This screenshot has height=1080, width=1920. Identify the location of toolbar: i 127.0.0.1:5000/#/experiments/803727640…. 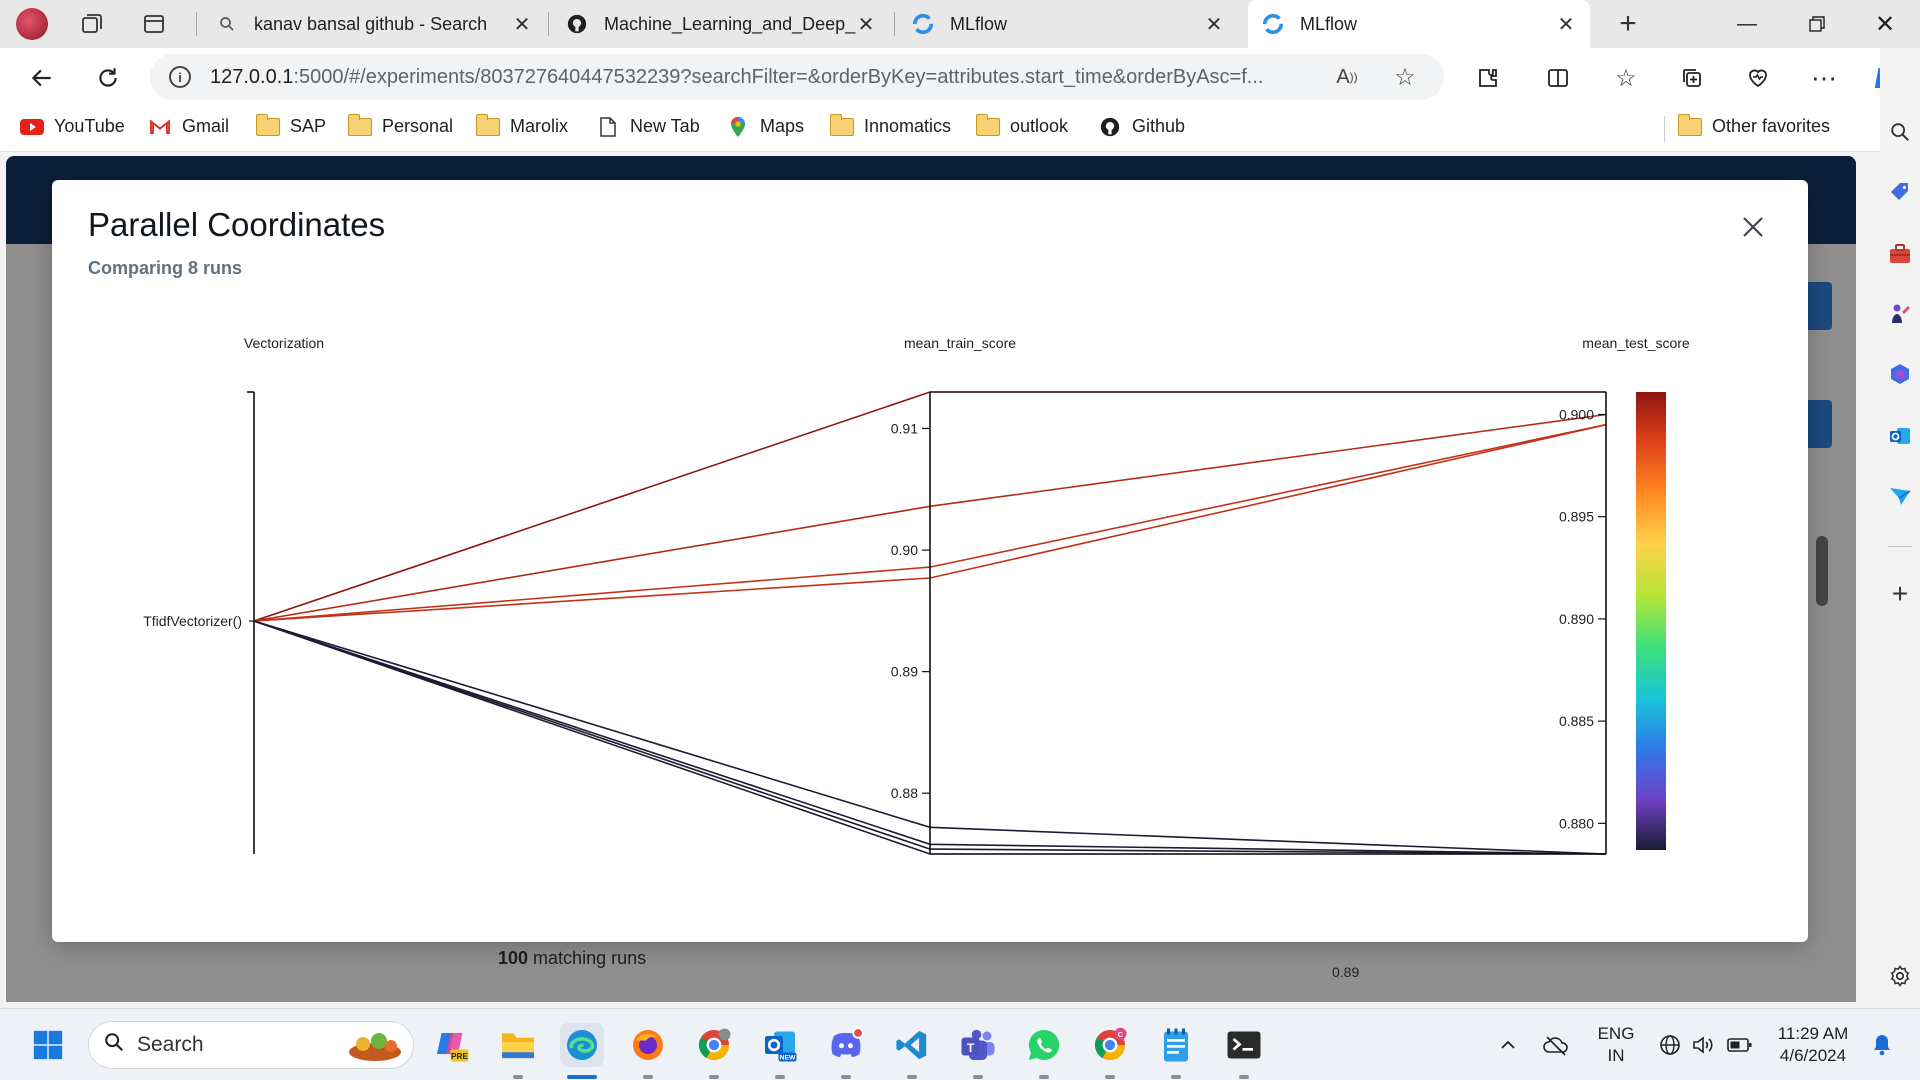
(960, 77).